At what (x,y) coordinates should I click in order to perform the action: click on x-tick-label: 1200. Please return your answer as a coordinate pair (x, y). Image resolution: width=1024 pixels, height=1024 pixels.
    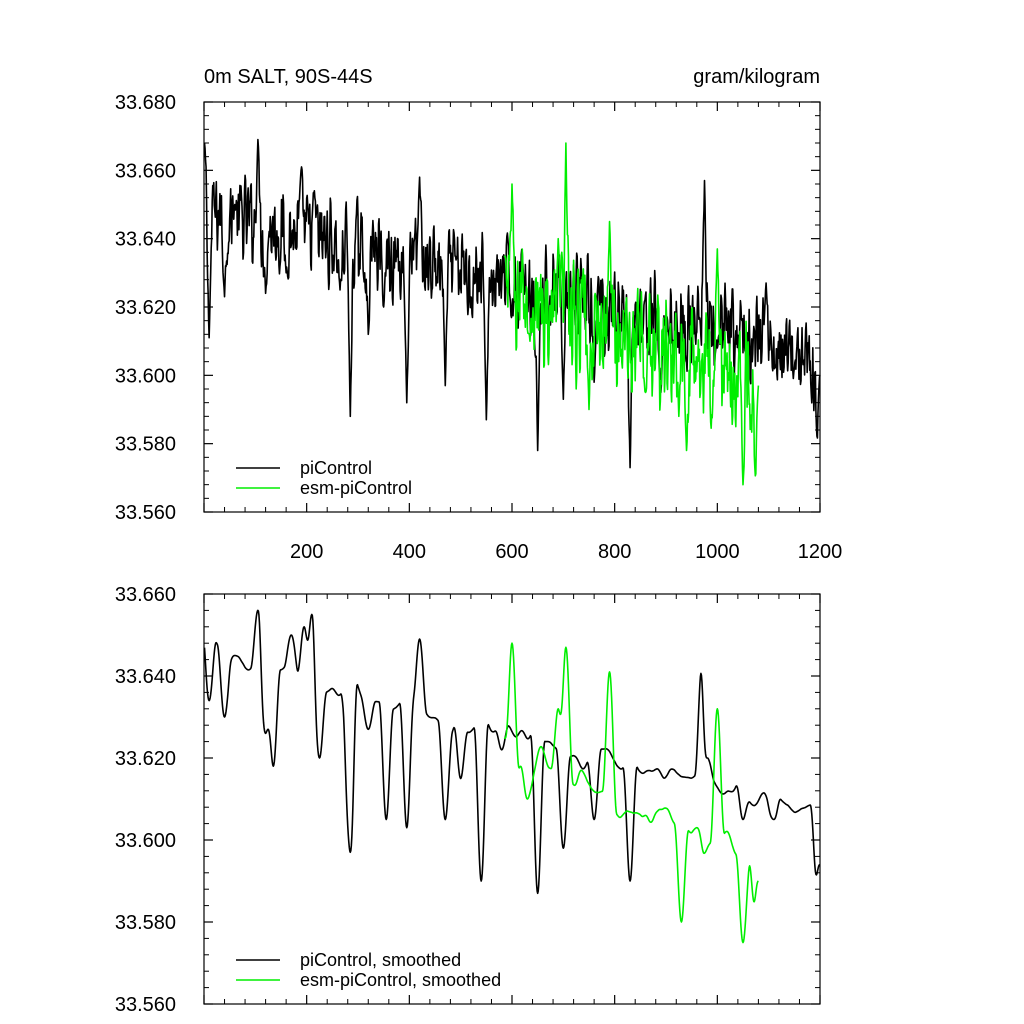
    Looking at the image, I should click on (820, 552).